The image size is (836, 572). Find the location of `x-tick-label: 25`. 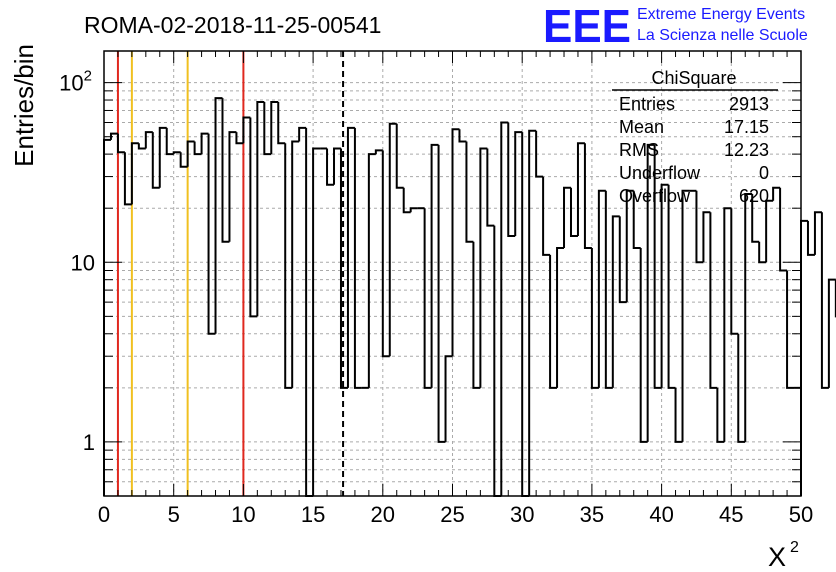

x-tick-label: 25 is located at coordinates (452, 514).